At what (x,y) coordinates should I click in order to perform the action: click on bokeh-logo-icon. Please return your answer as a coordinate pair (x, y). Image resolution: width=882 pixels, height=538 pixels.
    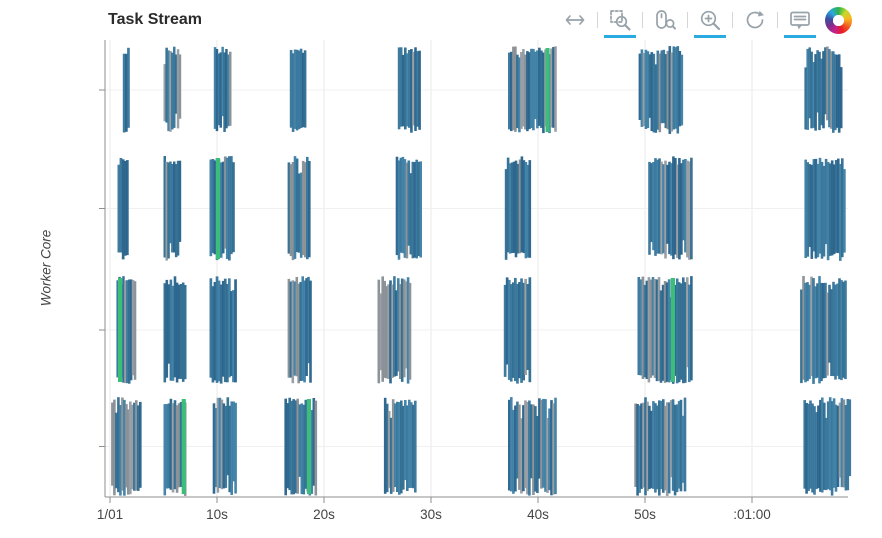
    Looking at the image, I should click on (838, 20).